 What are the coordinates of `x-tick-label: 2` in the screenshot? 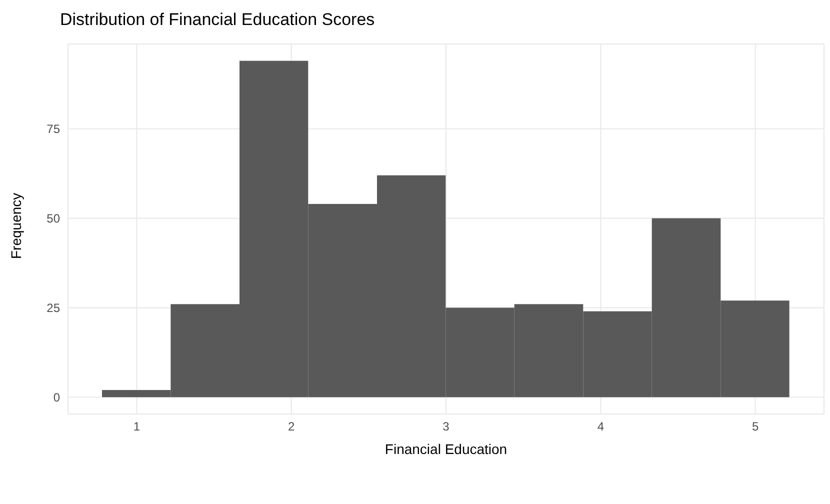 It's located at (291, 427).